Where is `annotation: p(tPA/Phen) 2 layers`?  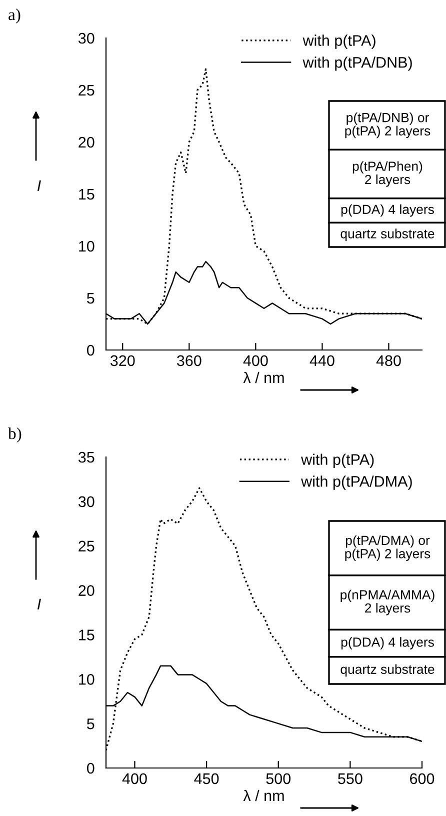
annotation: p(tPA/Phen) 2 layers is located at coordinates (387, 174).